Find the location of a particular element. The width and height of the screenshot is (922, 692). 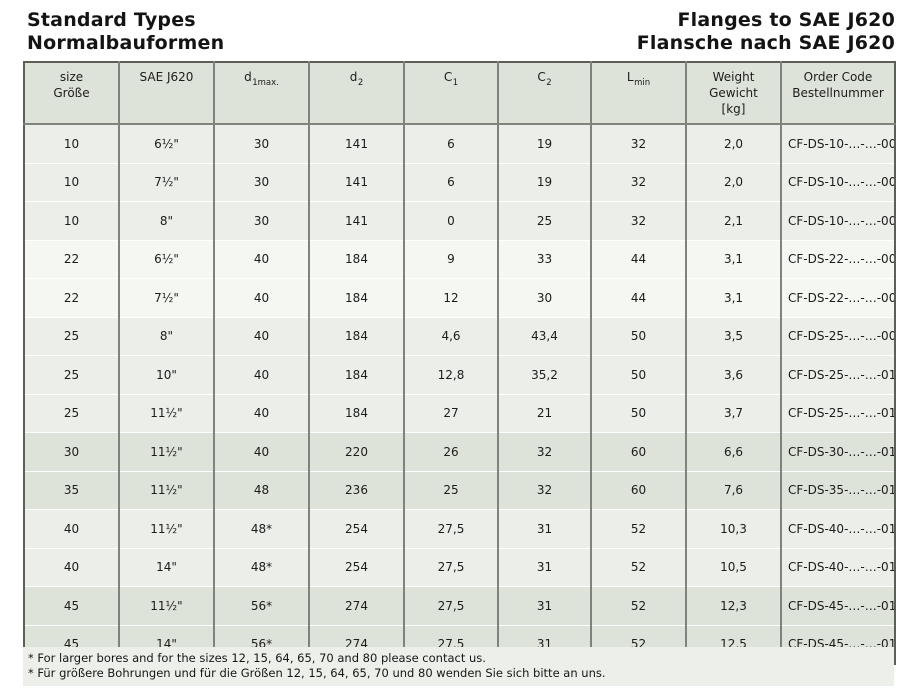

cell-c1: 27,5 is located at coordinates (450, 605).